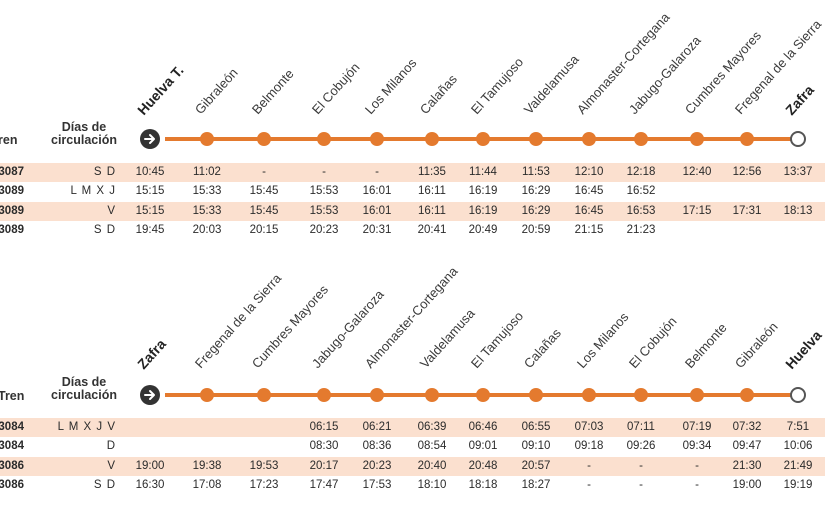 Image resolution: width=825 pixels, height=517 pixels. What do you see at coordinates (207, 229) in the screenshot?
I see `time-cell: 20:03` at bounding box center [207, 229].